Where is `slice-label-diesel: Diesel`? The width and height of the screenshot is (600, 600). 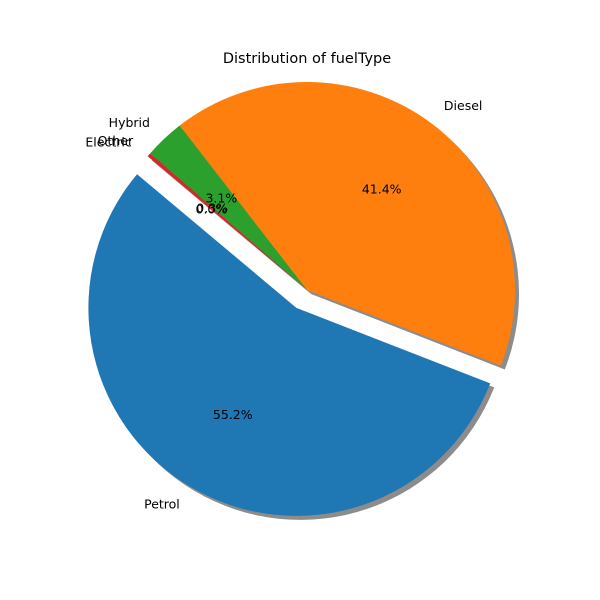
slice-label-diesel: Diesel is located at coordinates (463, 105).